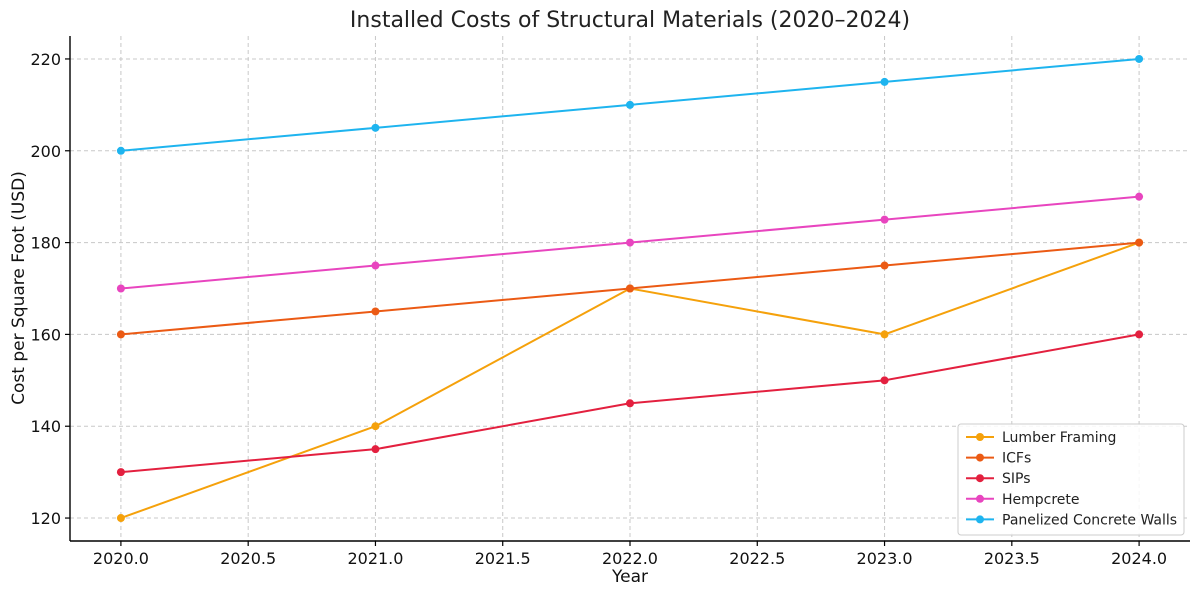 Image resolution: width=1200 pixels, height=595 pixels. What do you see at coordinates (45, 334) in the screenshot?
I see `y-tick-label: 160` at bounding box center [45, 334].